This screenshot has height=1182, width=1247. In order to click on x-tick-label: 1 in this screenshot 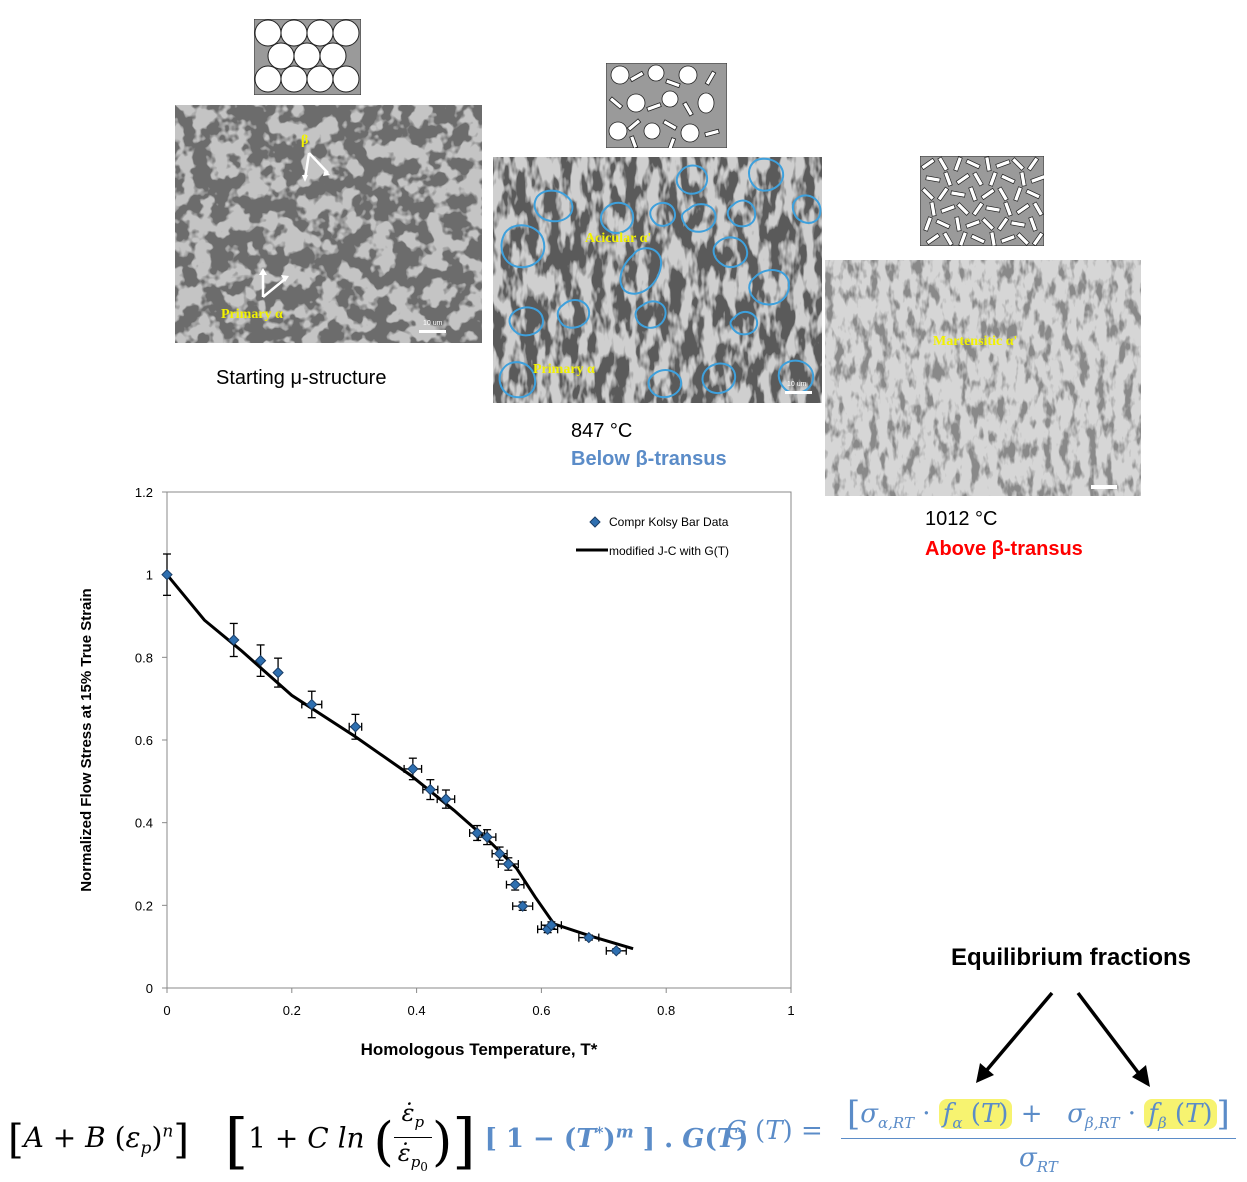, I will do `click(790, 1010)`.